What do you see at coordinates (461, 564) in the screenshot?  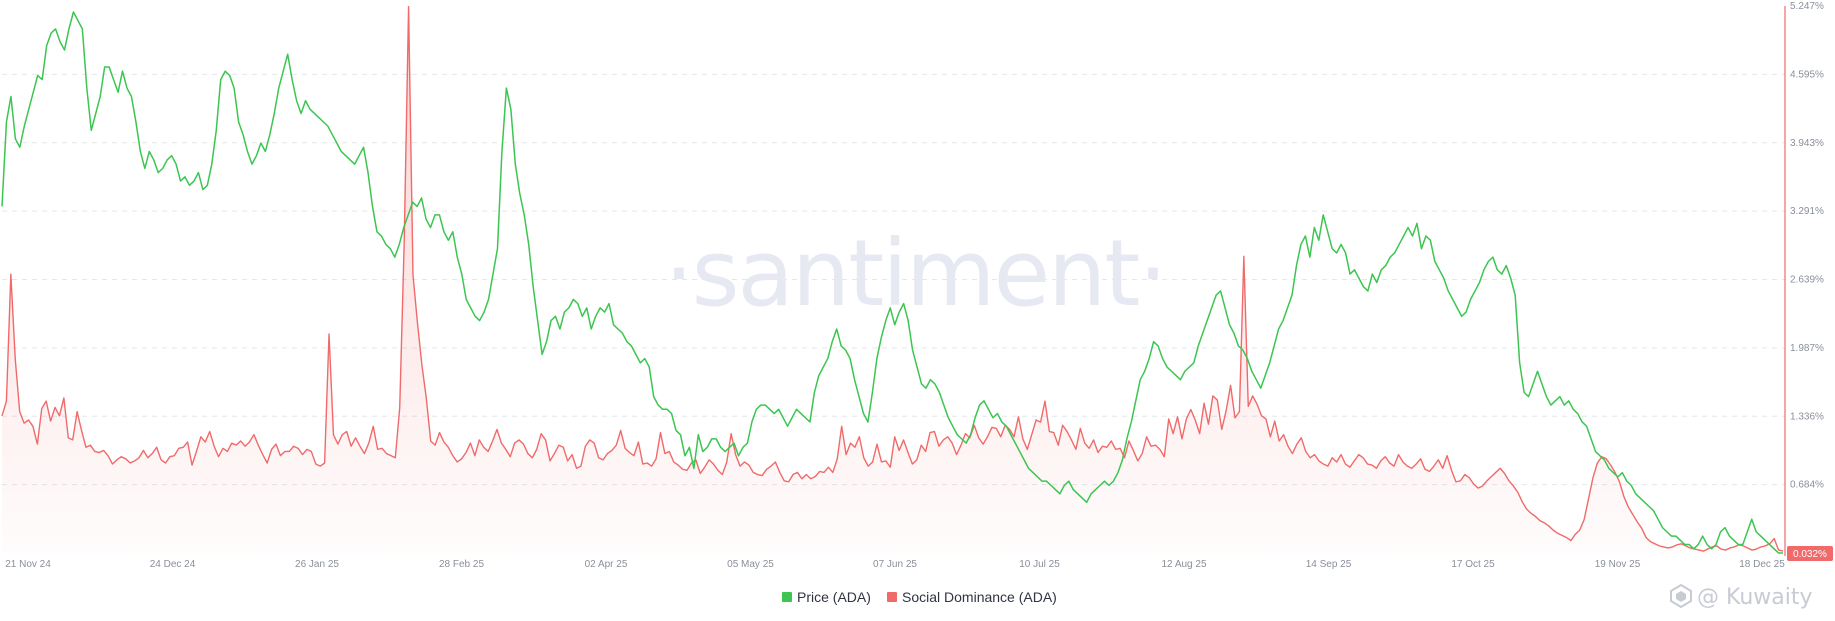 I see `x-tick-label: 28 Feb 25` at bounding box center [461, 564].